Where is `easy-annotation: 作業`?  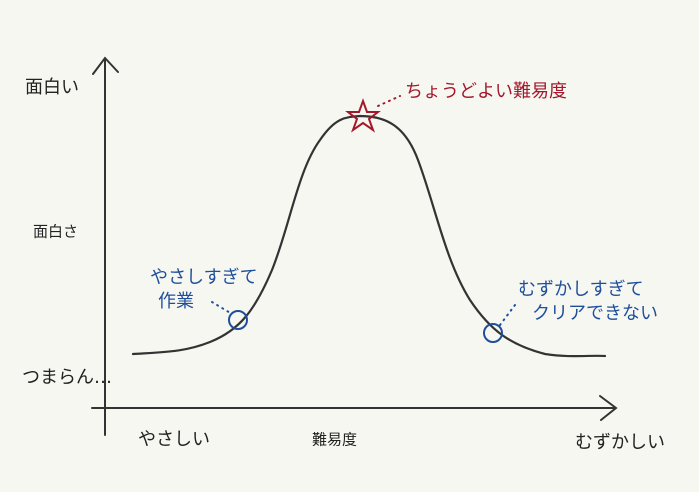
easy-annotation: 作業 is located at coordinates (176, 301).